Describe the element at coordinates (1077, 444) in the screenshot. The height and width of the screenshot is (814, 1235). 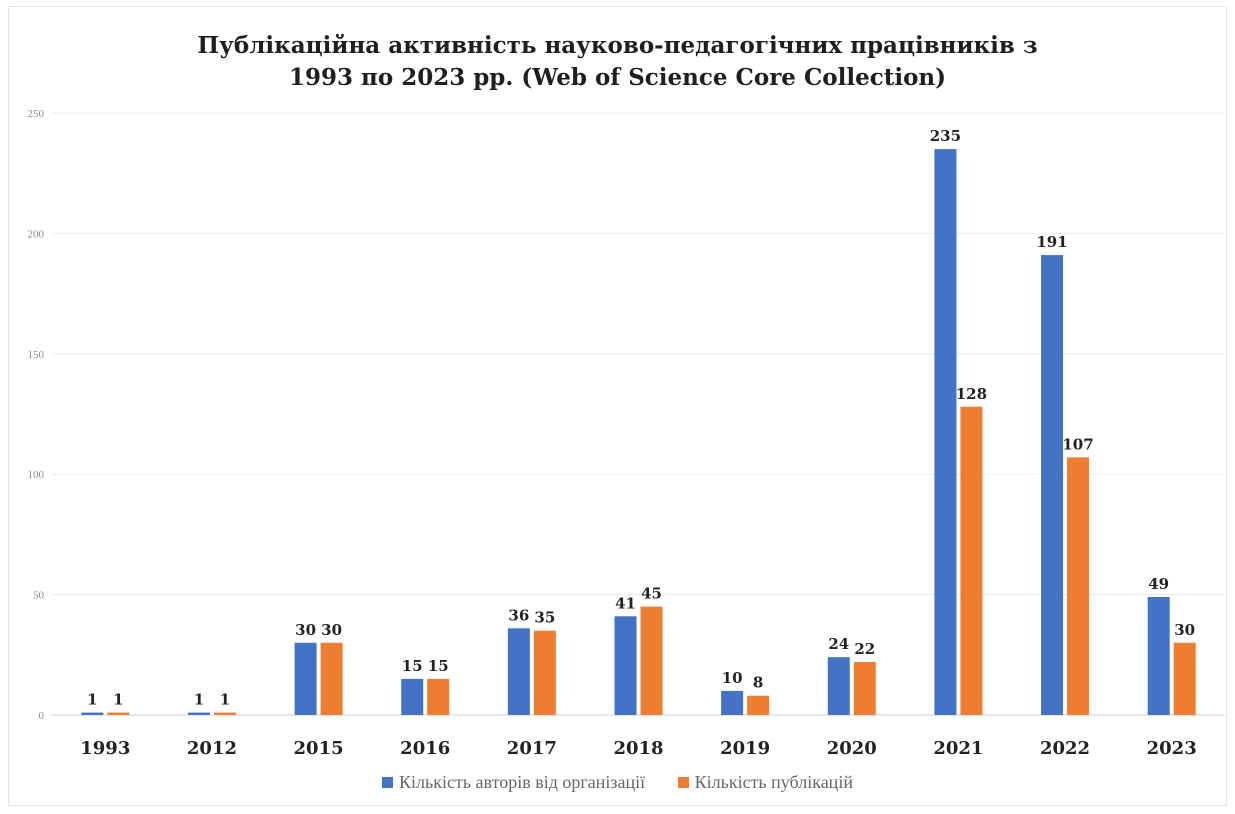
I see `data-label-publications-2022: 107` at that location.